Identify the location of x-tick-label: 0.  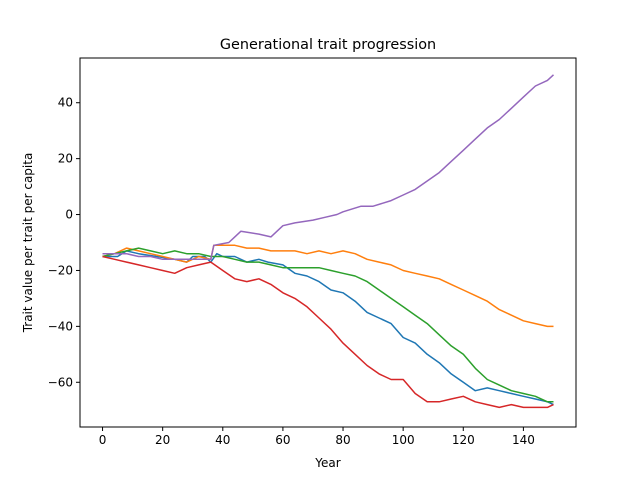
(103, 440).